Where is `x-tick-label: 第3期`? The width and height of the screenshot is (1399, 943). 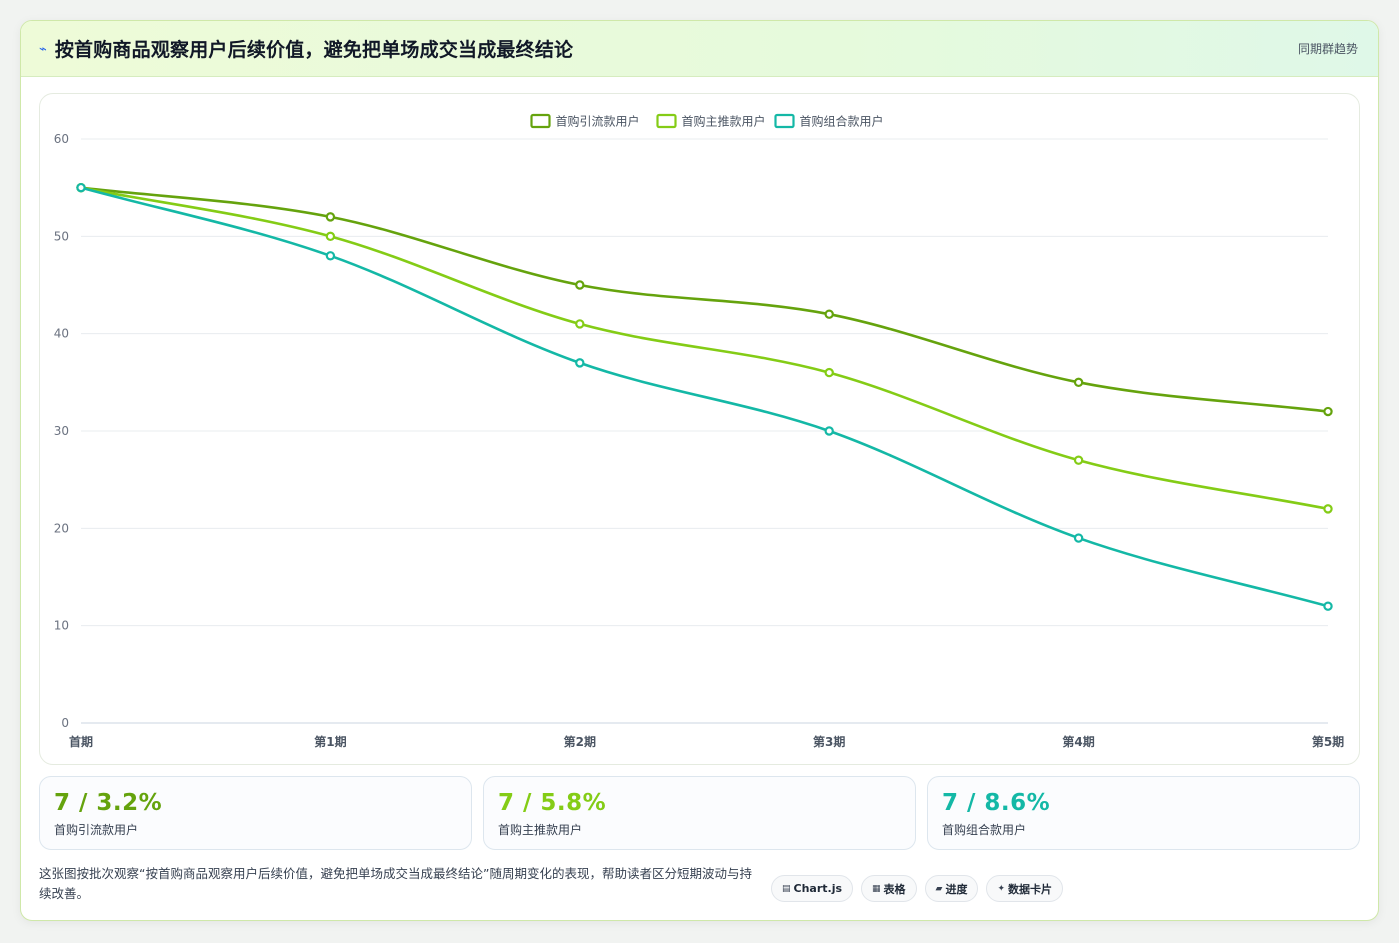
x-tick-label: 第3期 is located at coordinates (829, 741).